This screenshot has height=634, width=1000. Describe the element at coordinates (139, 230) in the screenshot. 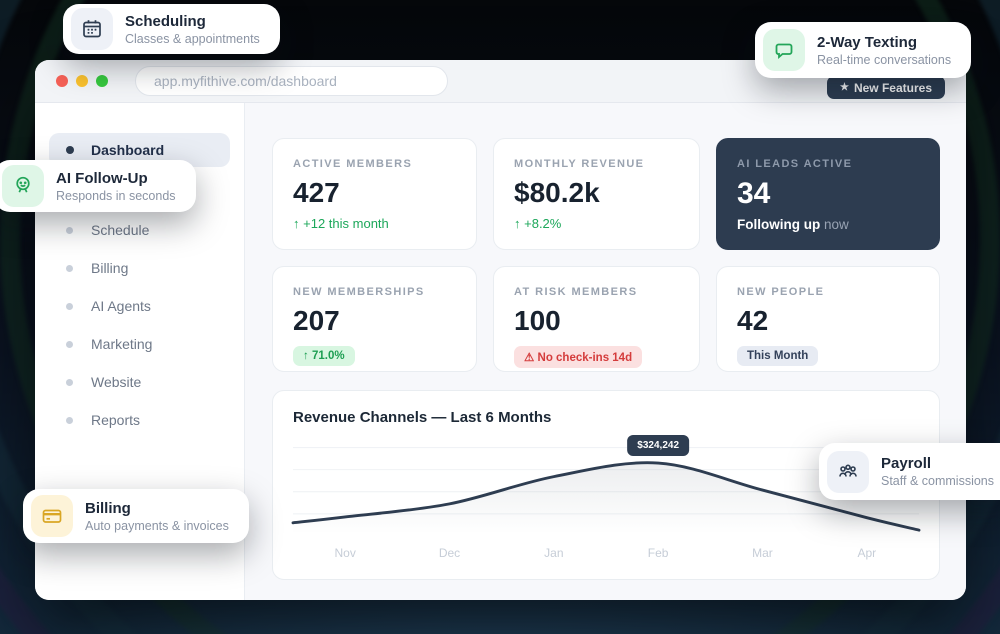

I see `sidebar-item-schedule: Schedule` at that location.